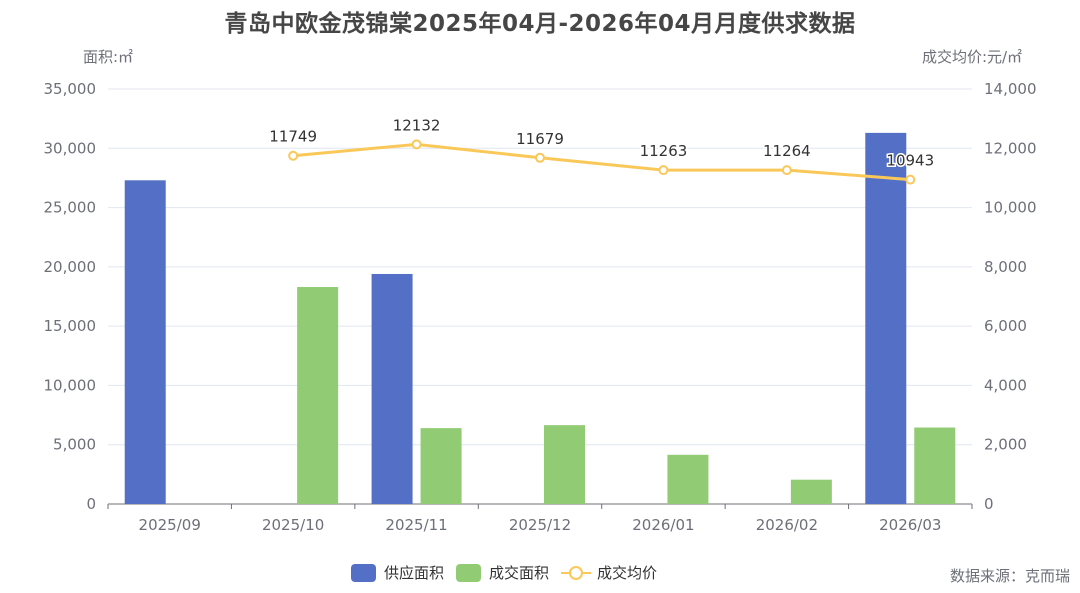  I want to click on legend-swatch-supply, so click(363, 572).